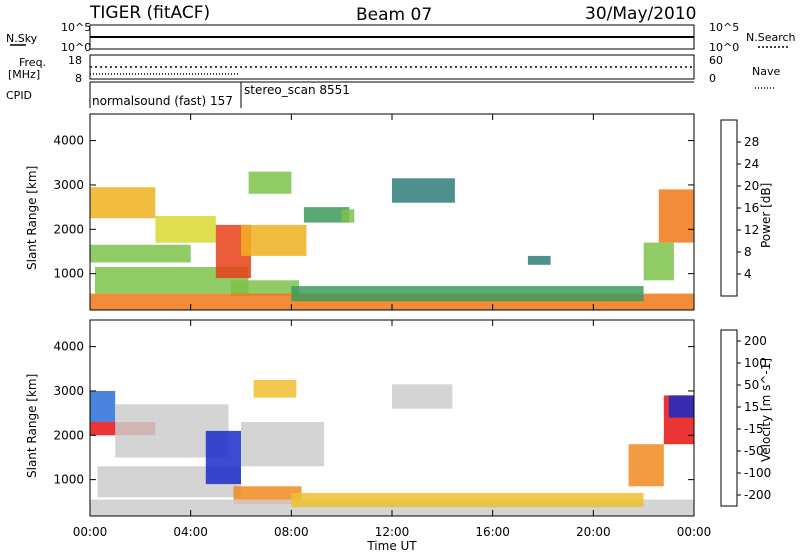 The image size is (800, 554). What do you see at coordinates (729, 208) in the screenshot?
I see `power-colorbar-frame` at bounding box center [729, 208].